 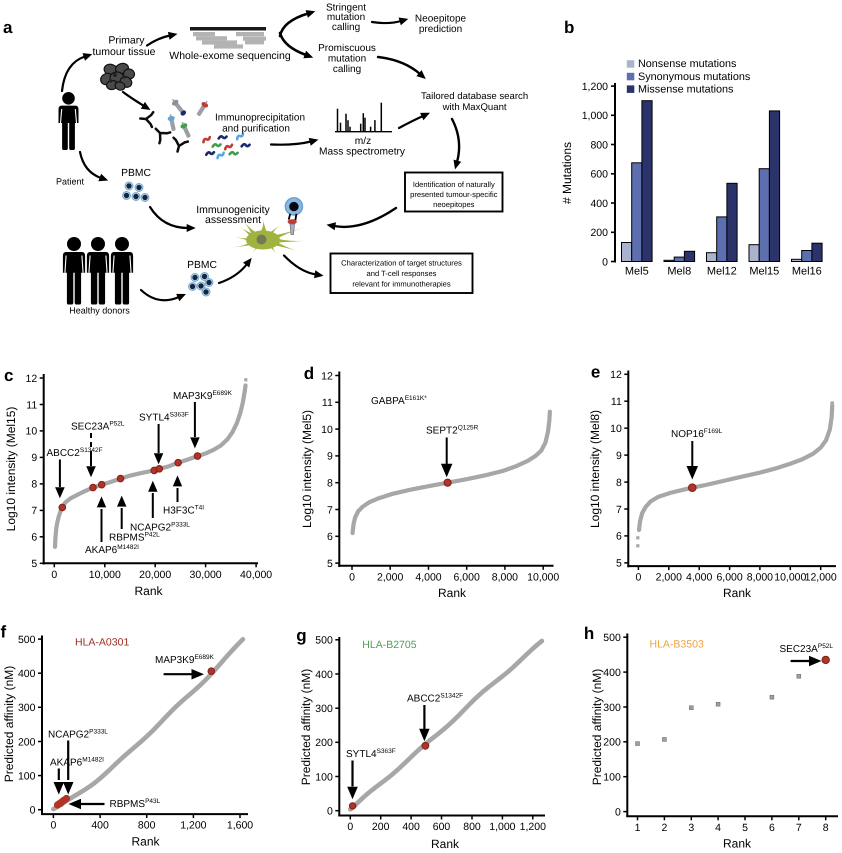 What do you see at coordinates (126, 41) in the screenshot?
I see `svg-text: Primary` at bounding box center [126, 41].